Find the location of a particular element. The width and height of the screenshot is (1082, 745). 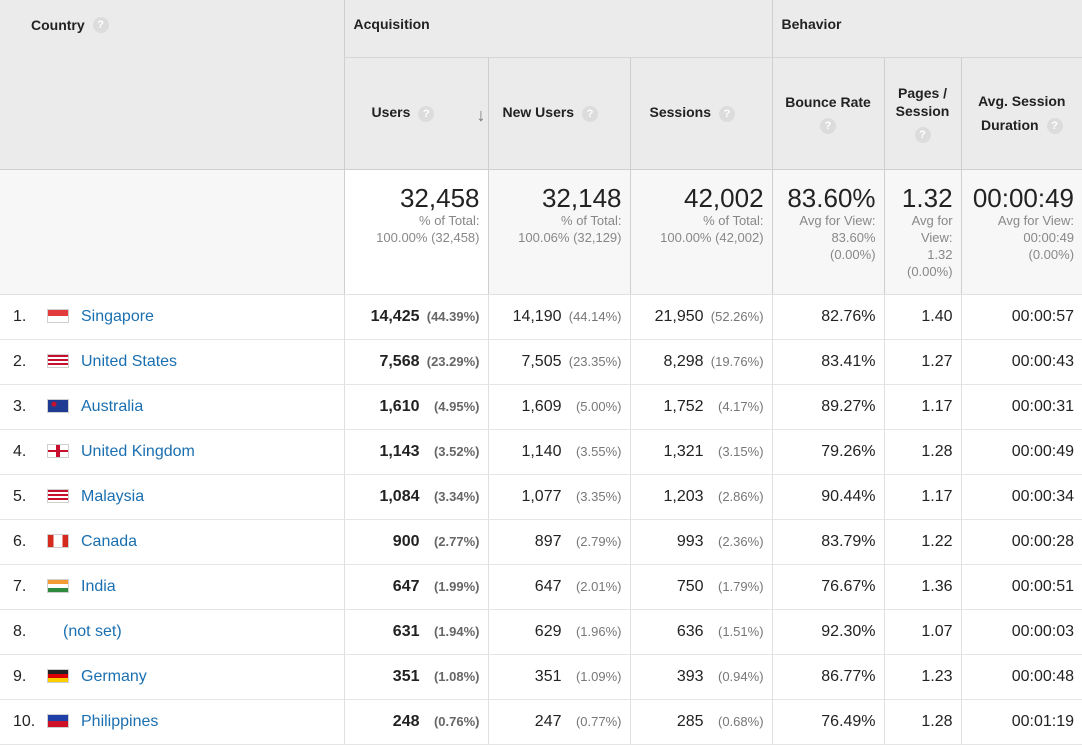

users-percent: (23.29%) is located at coordinates (453, 361).